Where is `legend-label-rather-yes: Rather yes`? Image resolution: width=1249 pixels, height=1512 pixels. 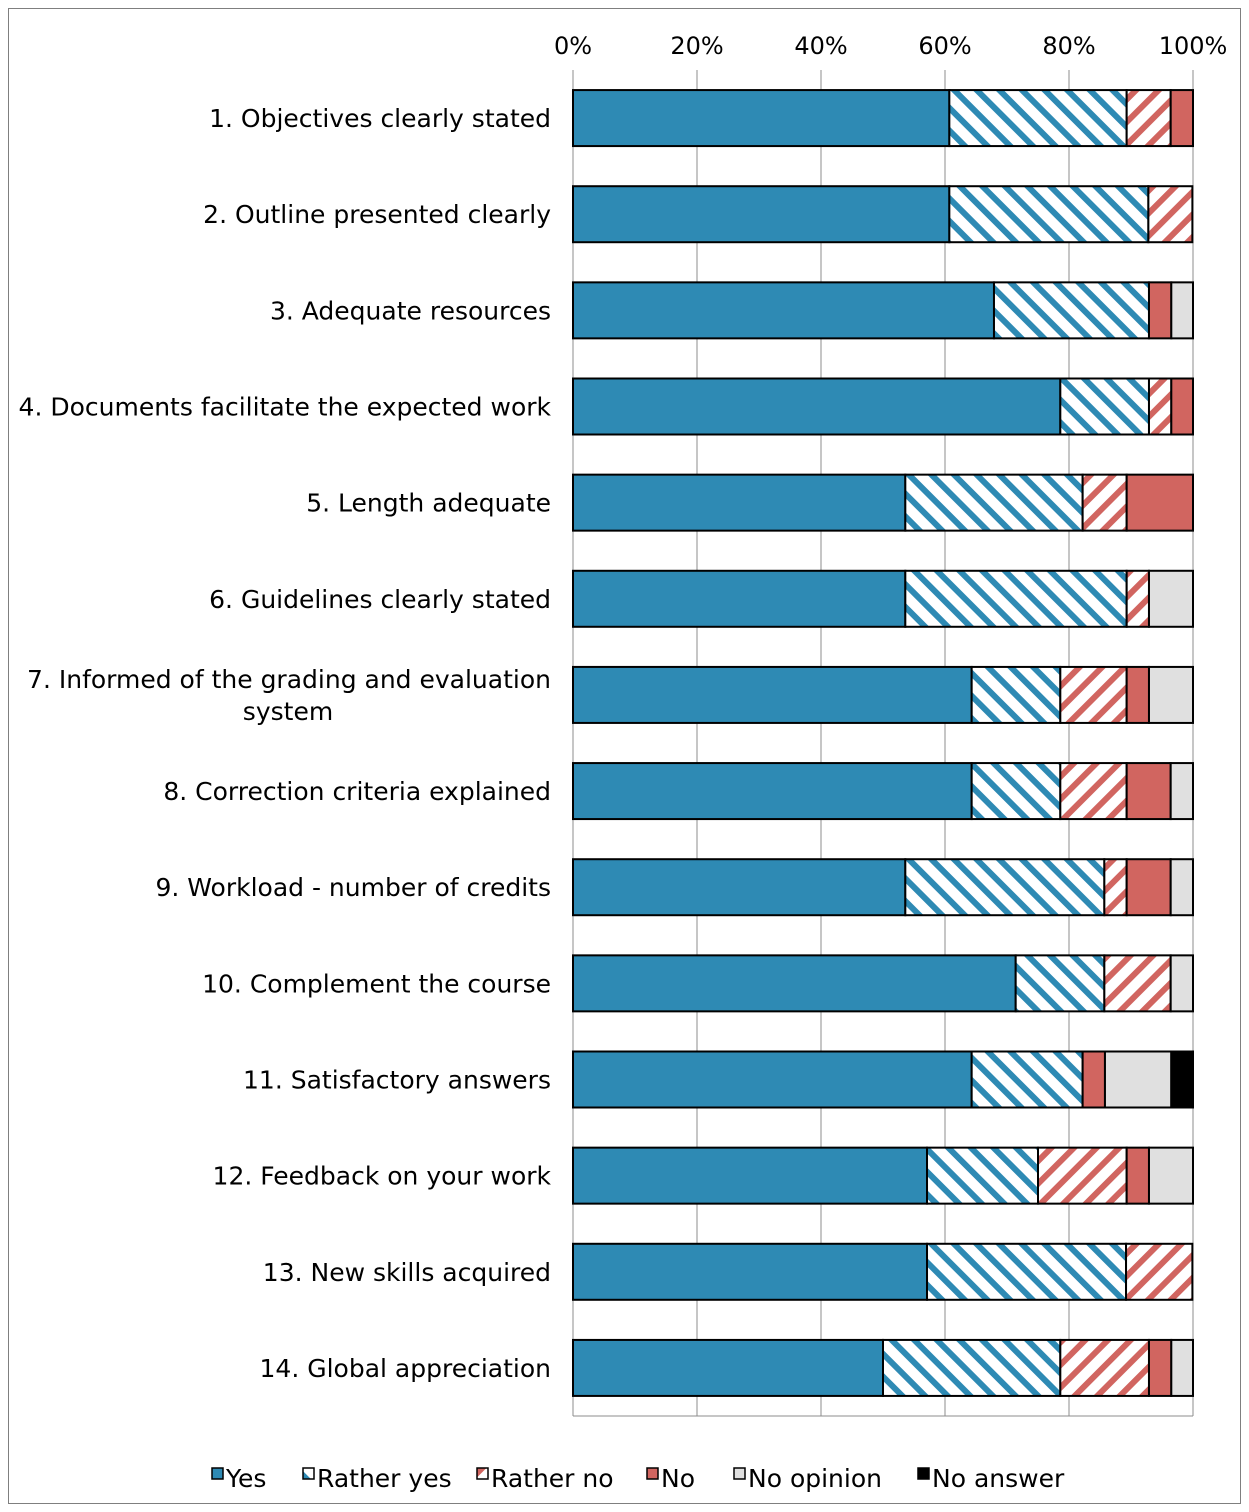 legend-label-rather-yes: Rather yes is located at coordinates (384, 1478).